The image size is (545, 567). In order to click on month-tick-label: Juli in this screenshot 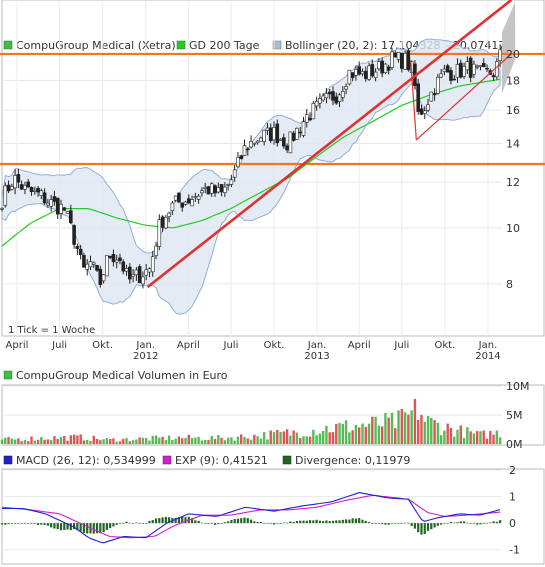, I will do `click(59, 345)`.